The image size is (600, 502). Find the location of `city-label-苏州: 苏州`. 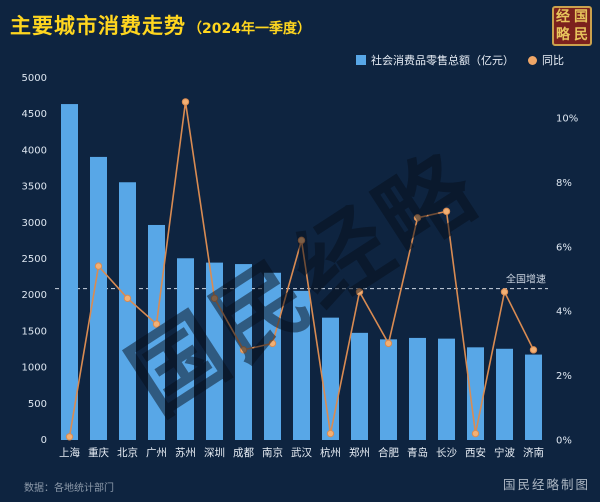

city-label-苏州: 苏州 is located at coordinates (185, 452).